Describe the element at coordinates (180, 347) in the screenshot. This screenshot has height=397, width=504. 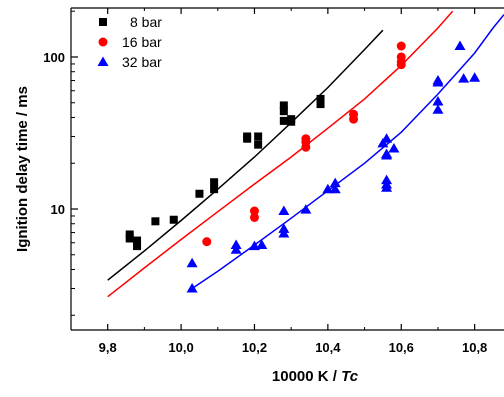
I see `x-tick-label: 10,0` at that location.